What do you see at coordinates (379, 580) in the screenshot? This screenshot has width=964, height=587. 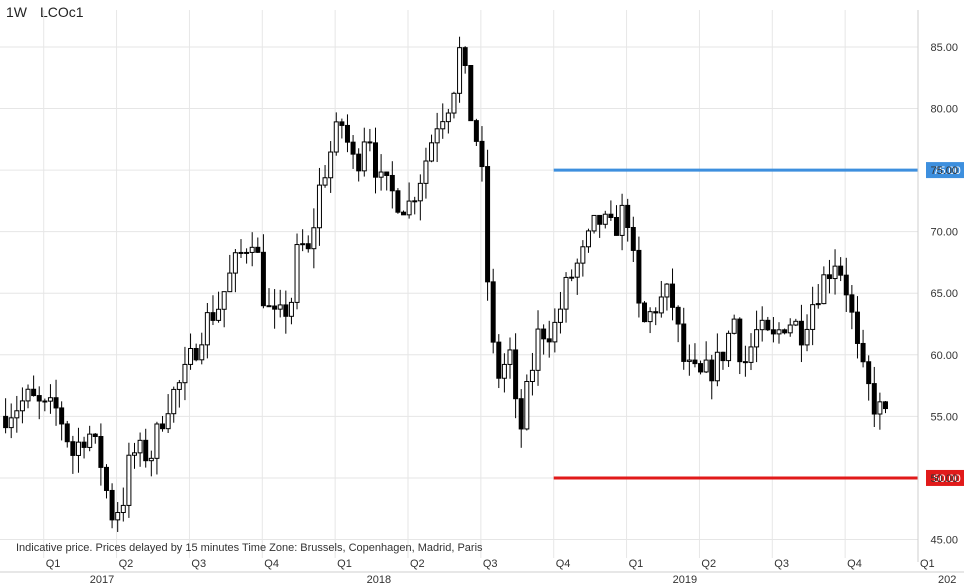 I see `year-label: 2018` at bounding box center [379, 580].